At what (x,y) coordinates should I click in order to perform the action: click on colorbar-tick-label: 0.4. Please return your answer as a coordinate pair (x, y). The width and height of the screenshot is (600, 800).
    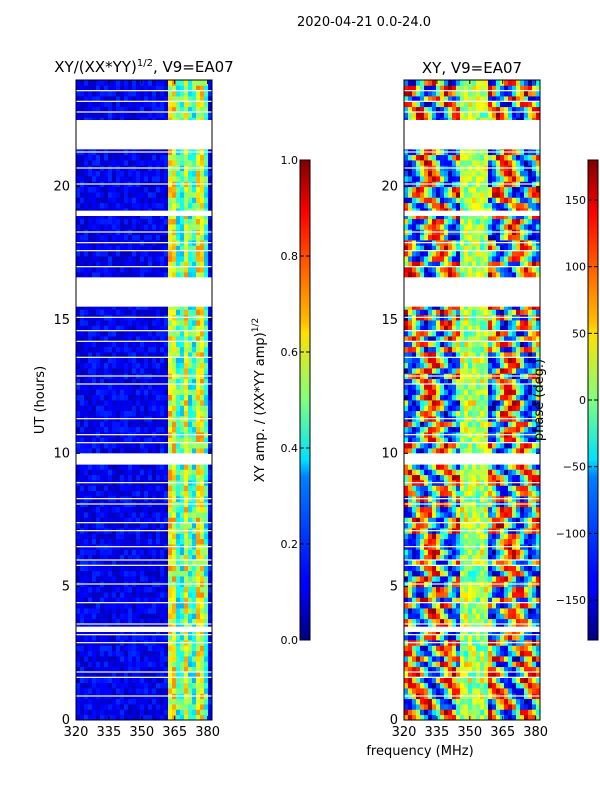
    Looking at the image, I should click on (290, 448).